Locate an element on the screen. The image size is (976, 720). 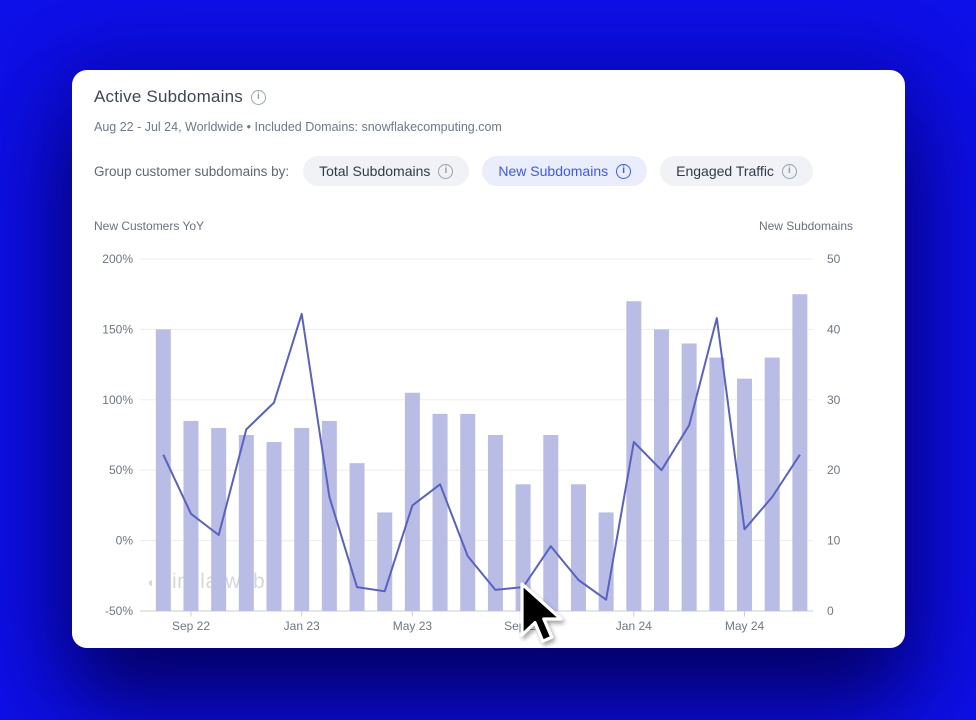
title-info-icon: i is located at coordinates (258, 97).